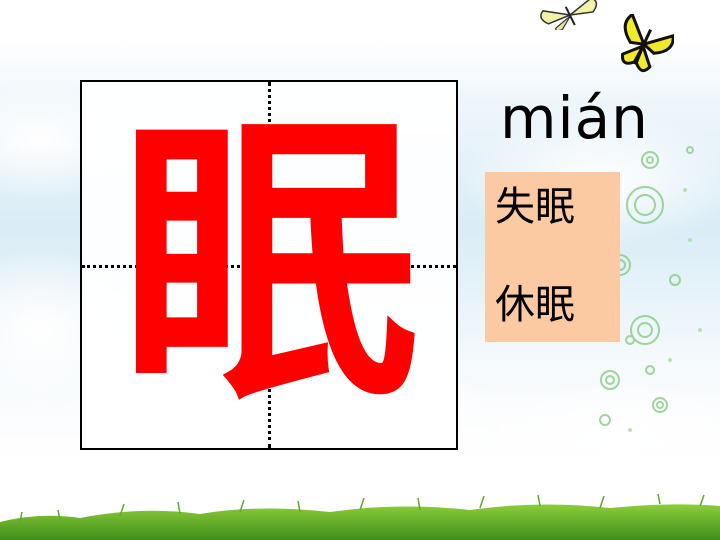 The height and width of the screenshot is (540, 720). Describe the element at coordinates (650, 289) in the screenshot. I see `bubbles-decoration` at that location.